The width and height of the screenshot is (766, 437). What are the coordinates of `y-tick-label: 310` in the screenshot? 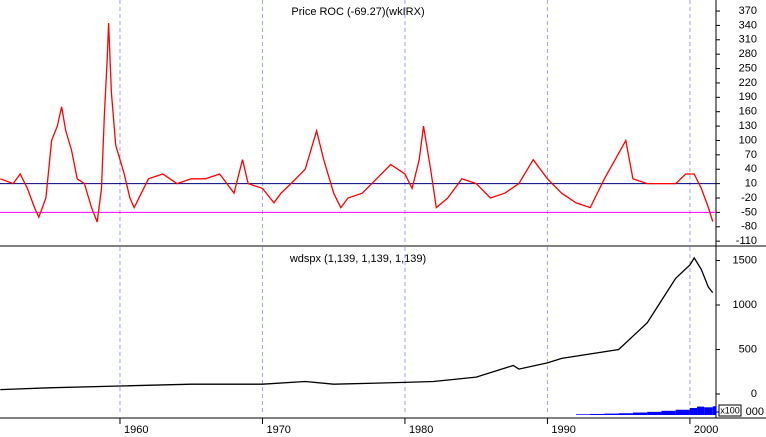 It's located at (748, 40).